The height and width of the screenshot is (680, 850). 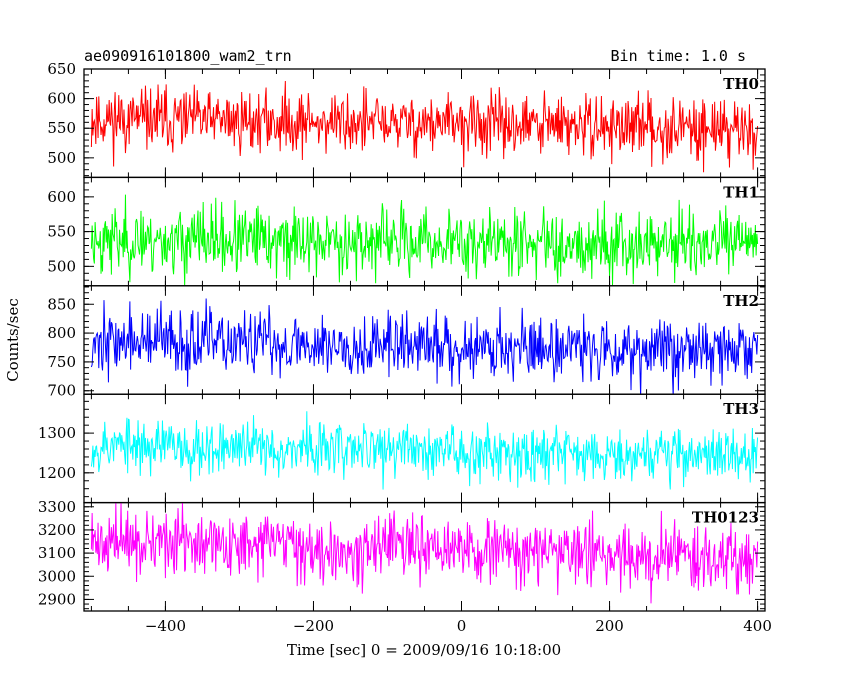 What do you see at coordinates (678, 56) in the screenshot?
I see `bin-time-label: Bin time: 1.0 s` at bounding box center [678, 56].